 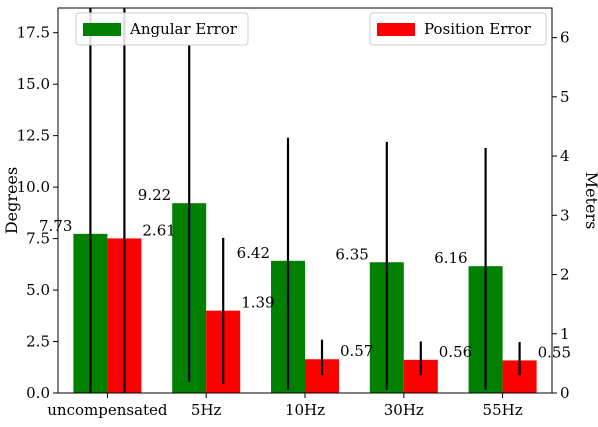 I want to click on position-legend-box, so click(x=458, y=29).